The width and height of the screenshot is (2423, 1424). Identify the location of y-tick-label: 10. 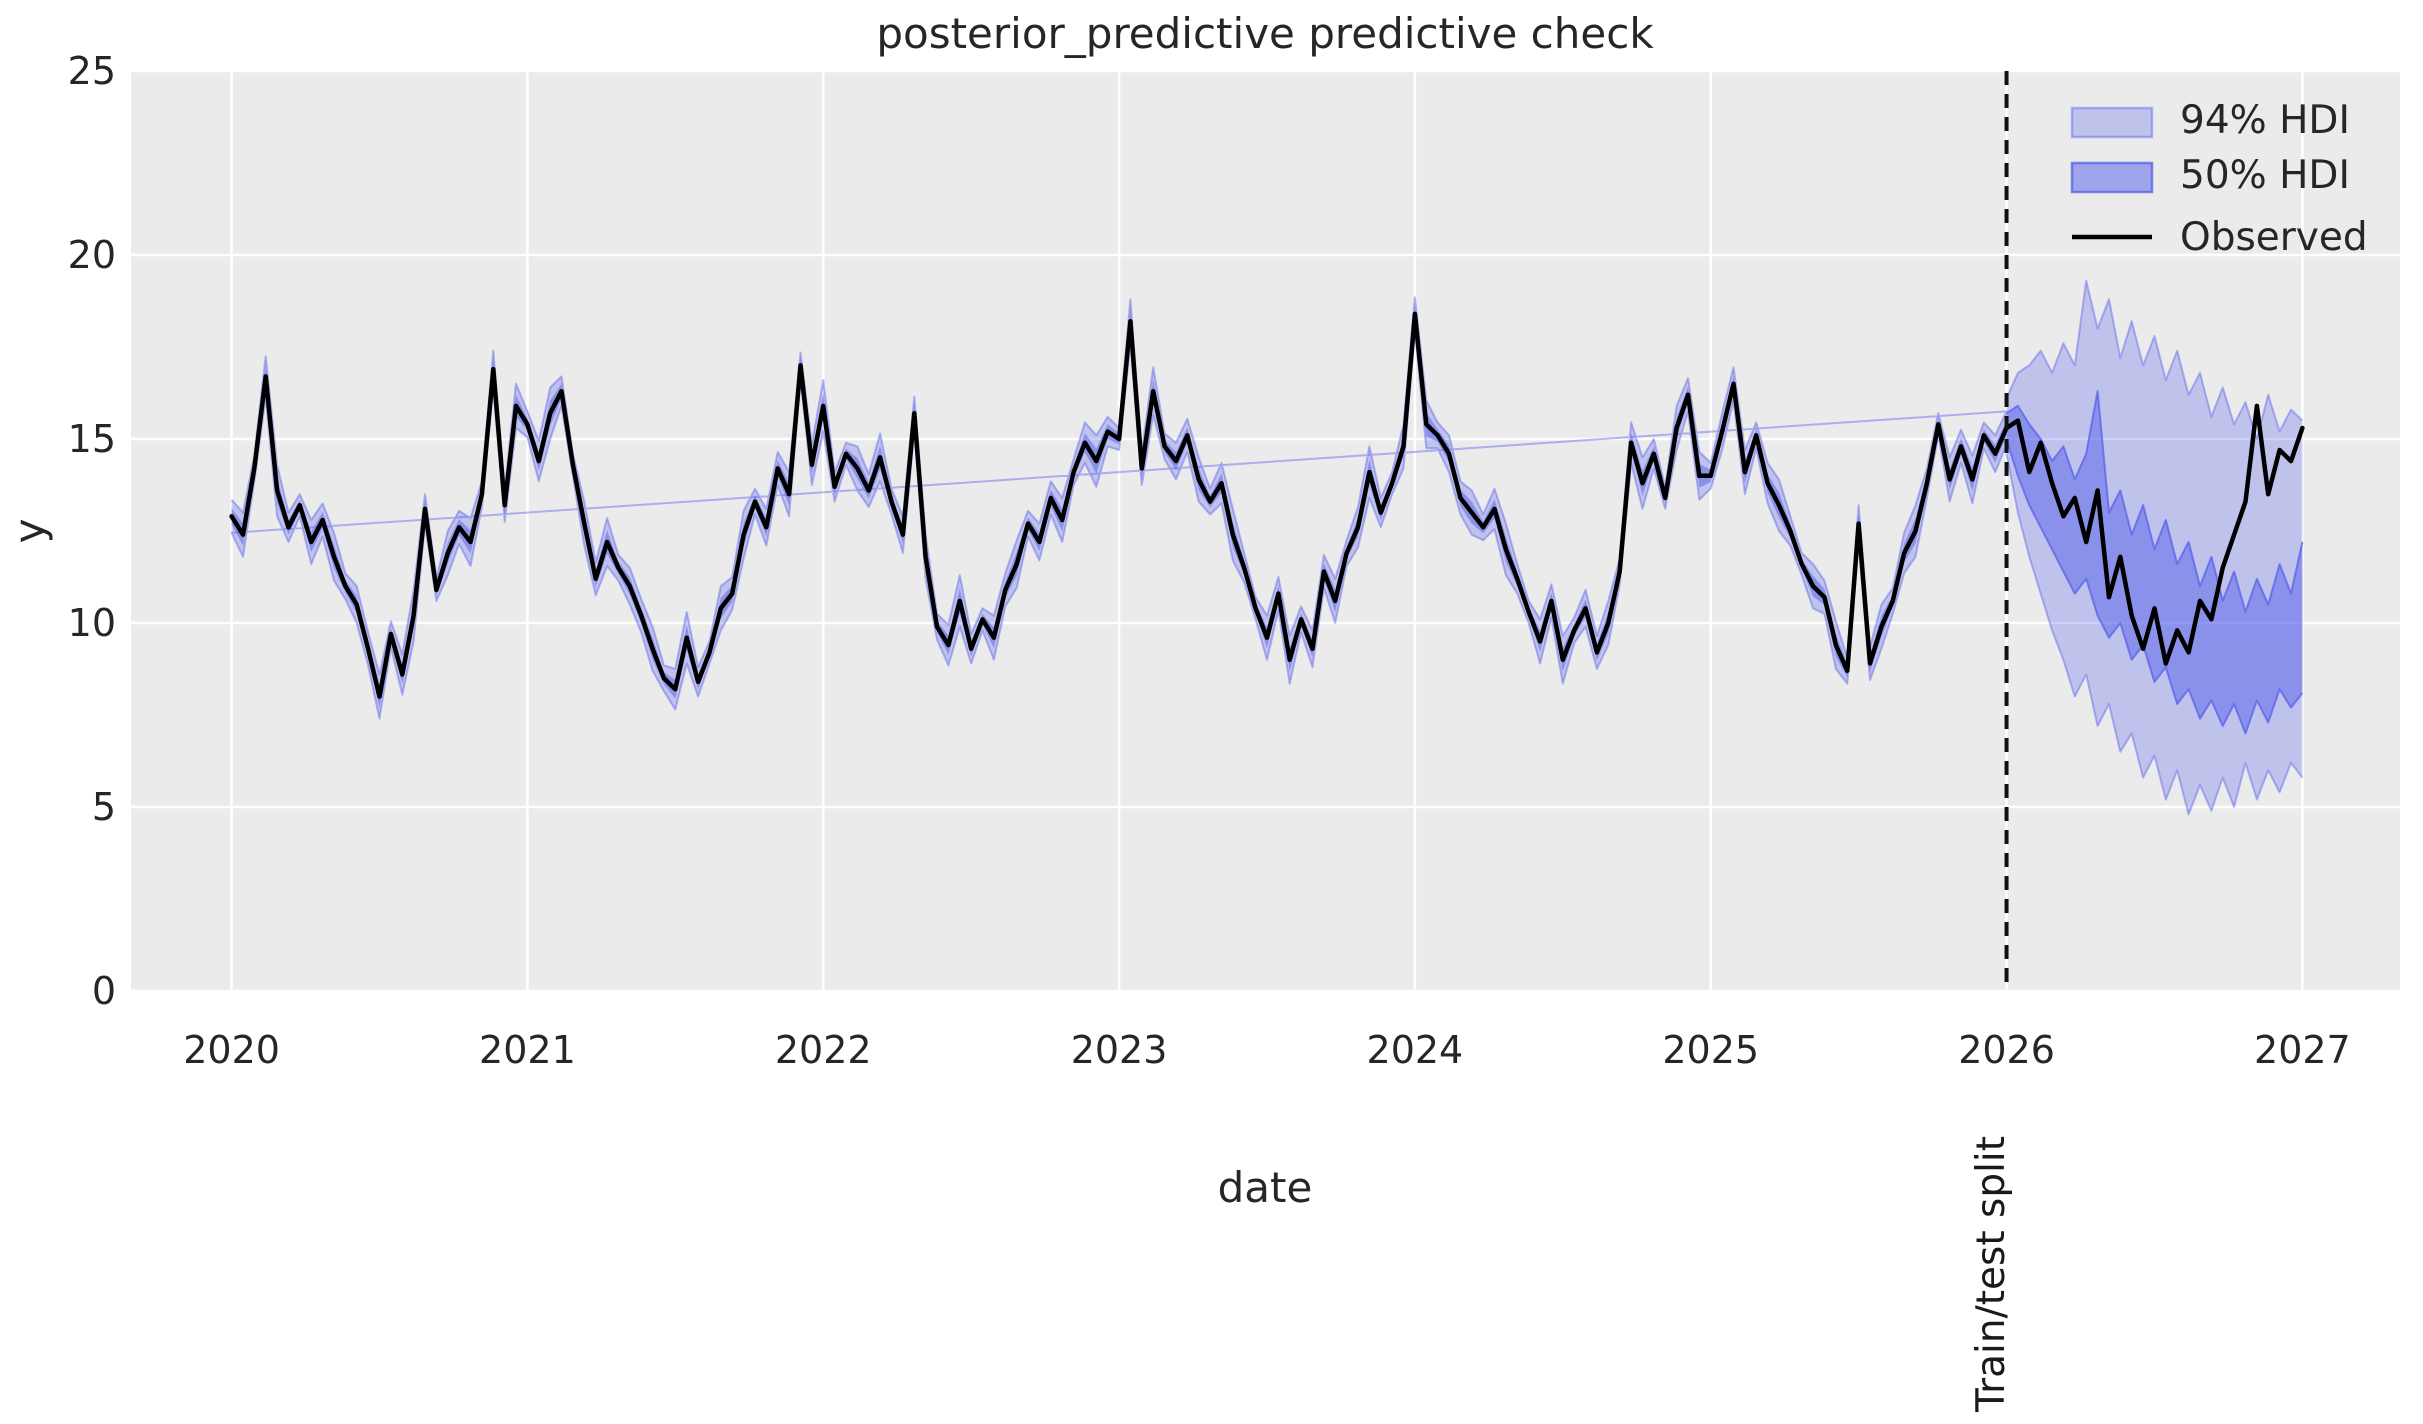
(92, 623).